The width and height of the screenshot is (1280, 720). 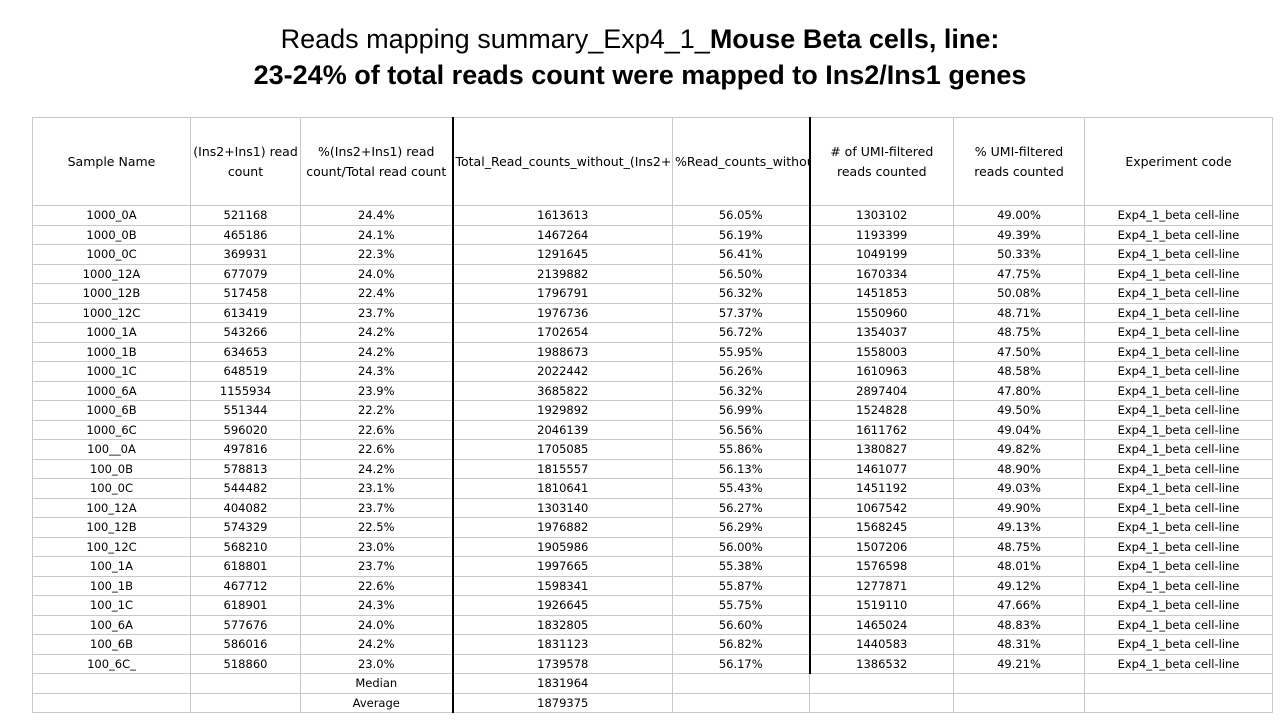 What do you see at coordinates (245, 332) in the screenshot?
I see `cell-ins-read-count: 543266` at bounding box center [245, 332].